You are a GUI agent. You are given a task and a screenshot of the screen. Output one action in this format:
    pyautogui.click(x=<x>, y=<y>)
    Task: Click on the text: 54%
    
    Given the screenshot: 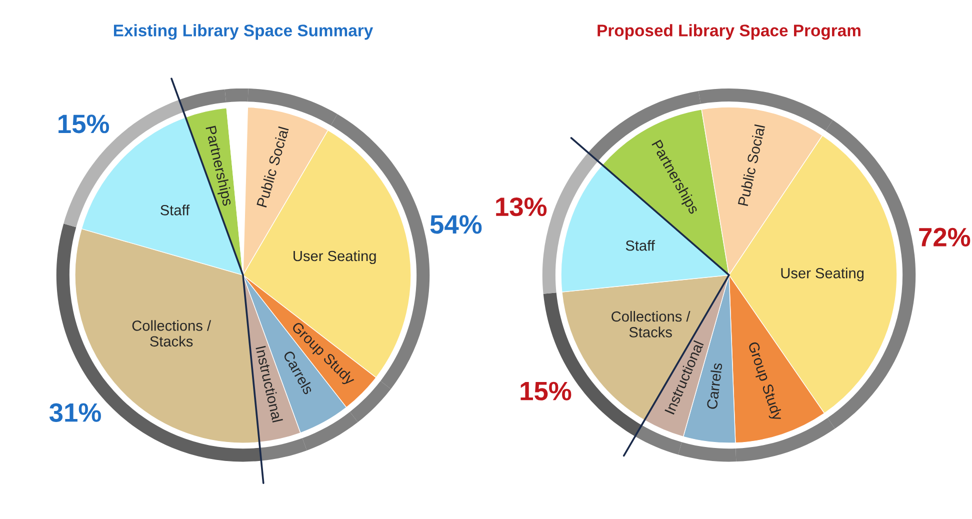 What is the action you would take?
    pyautogui.click(x=456, y=224)
    